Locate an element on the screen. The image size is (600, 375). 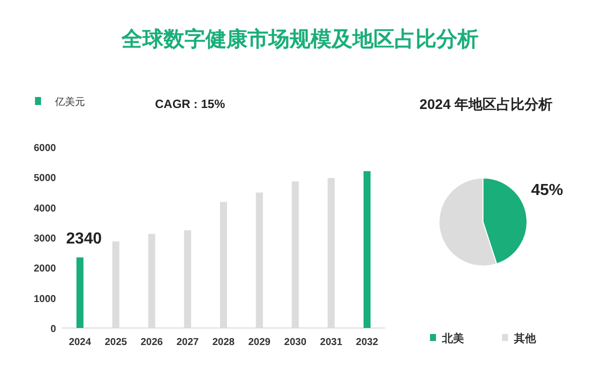
x-tick-label: 2032 is located at coordinates (367, 342).